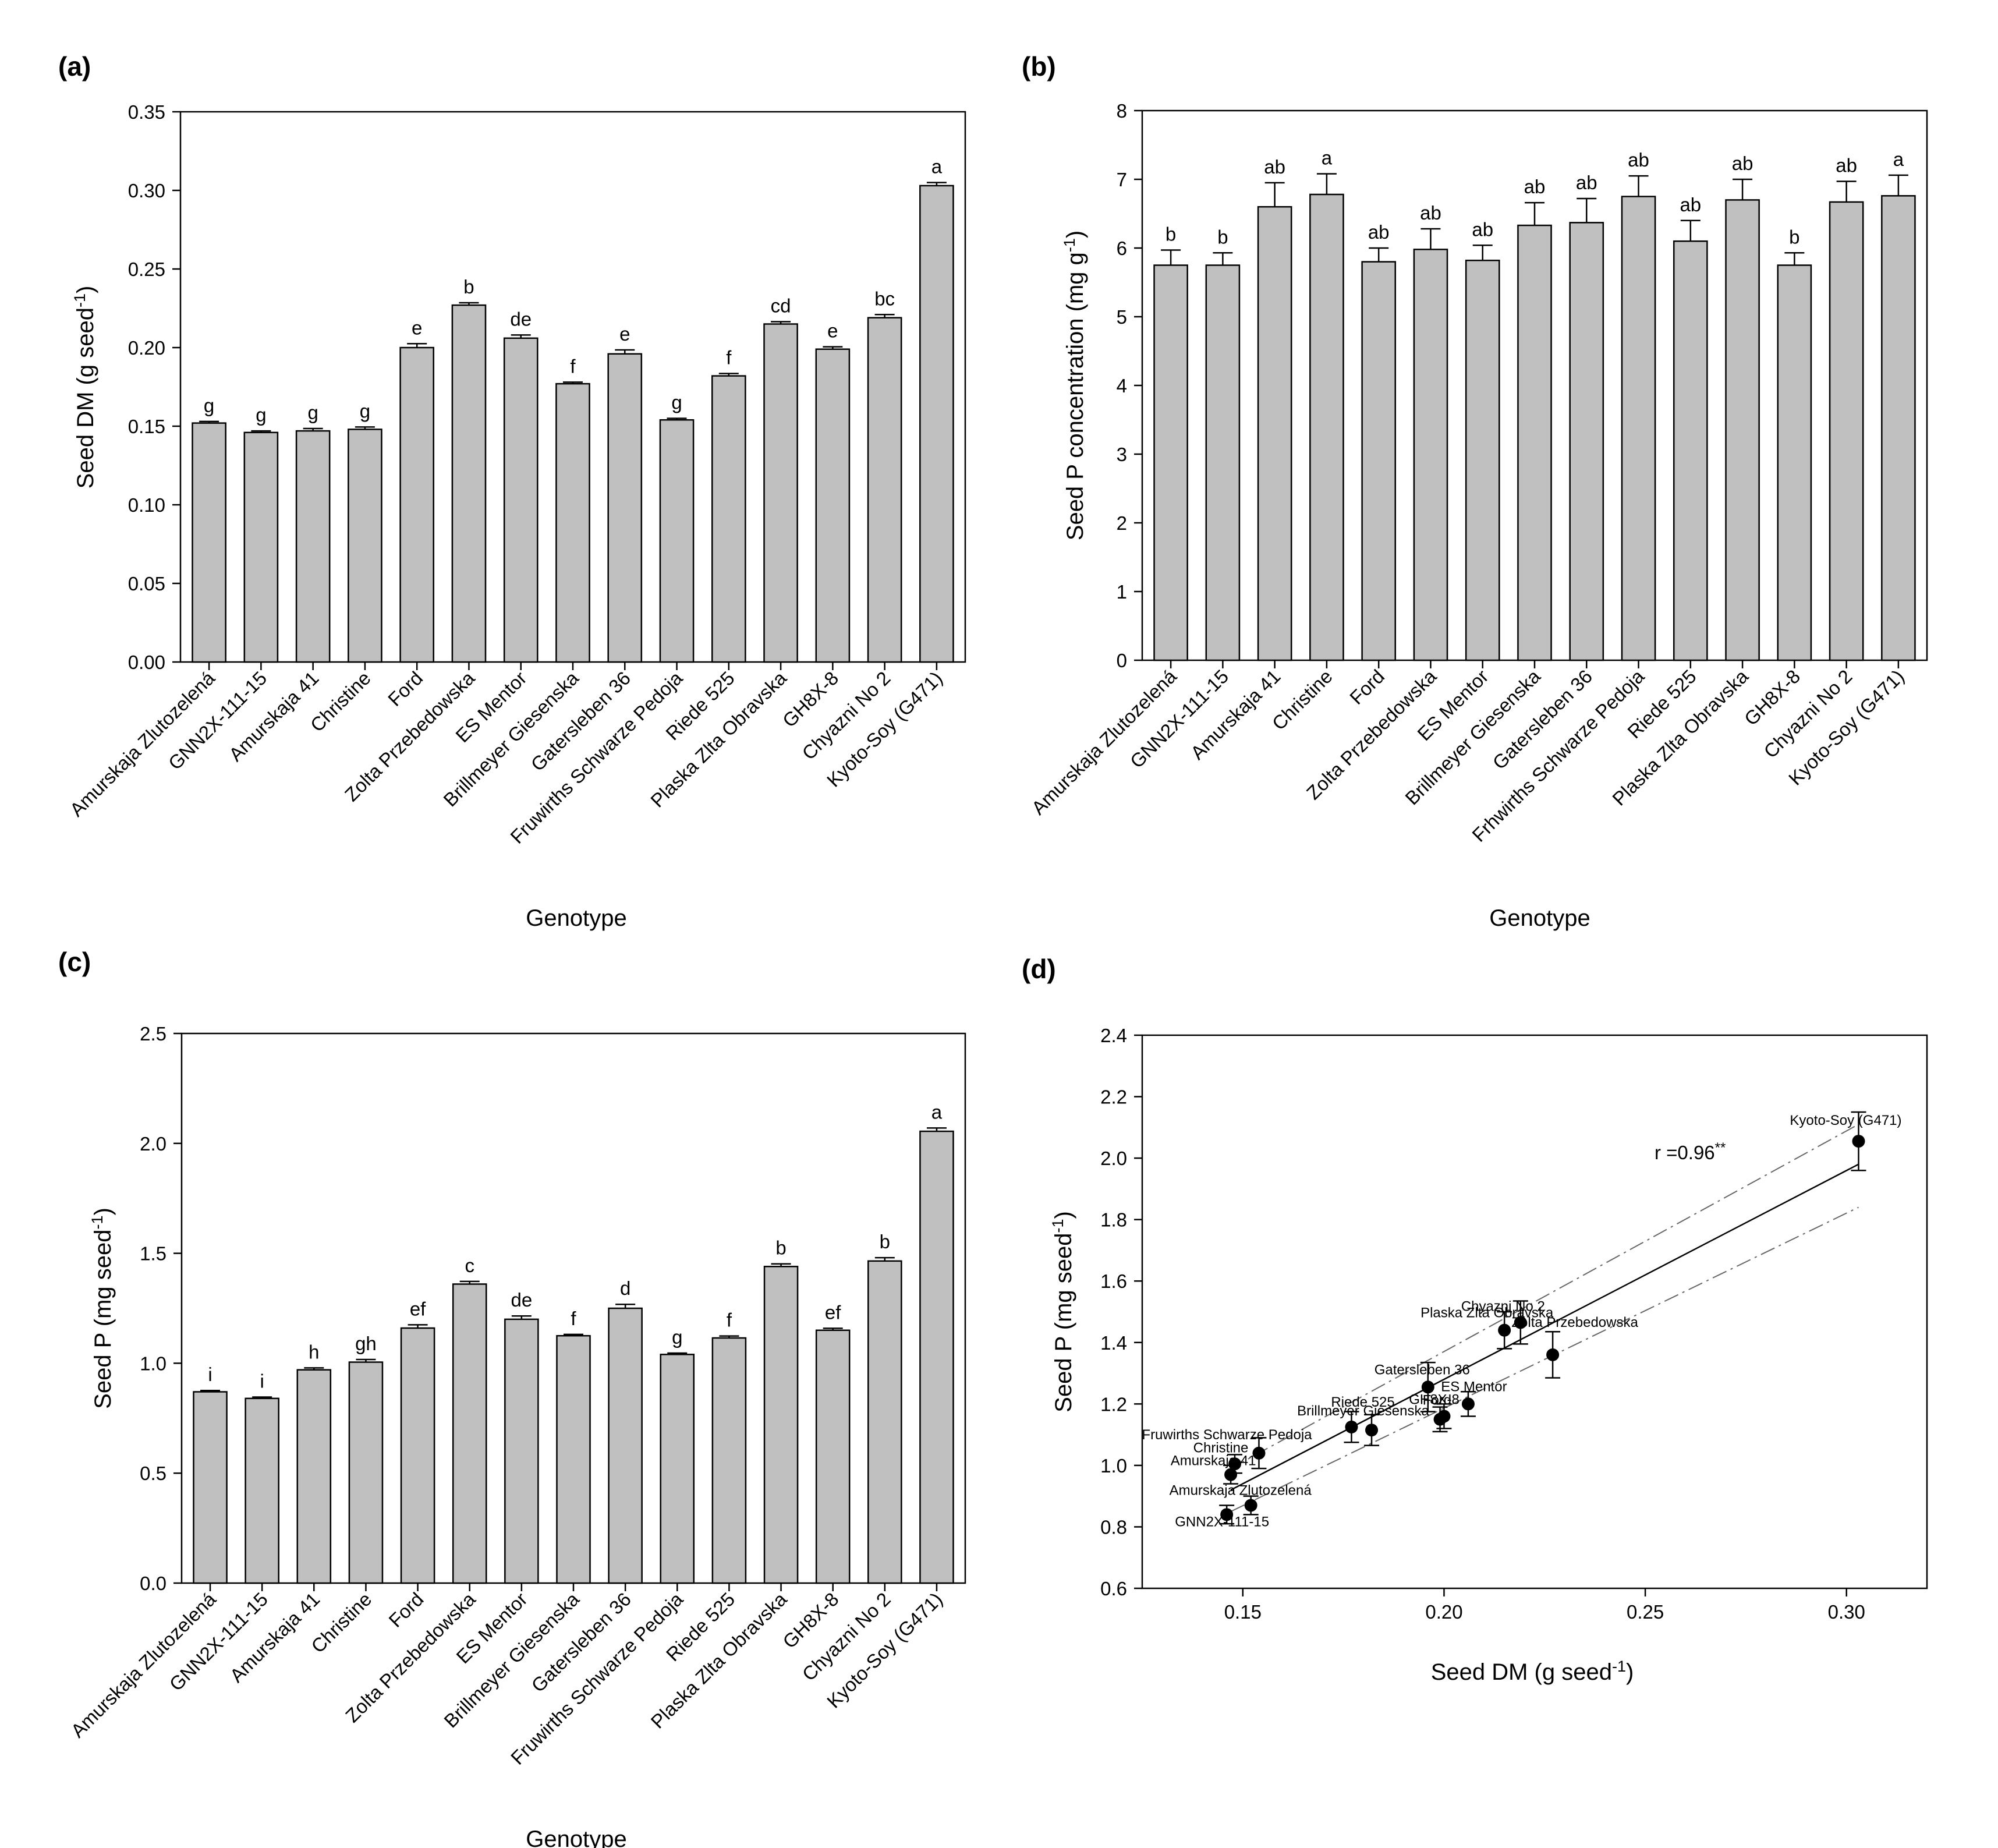  Describe the element at coordinates (1113, 1466) in the screenshot. I see `y-tick-label: 1.0` at that location.